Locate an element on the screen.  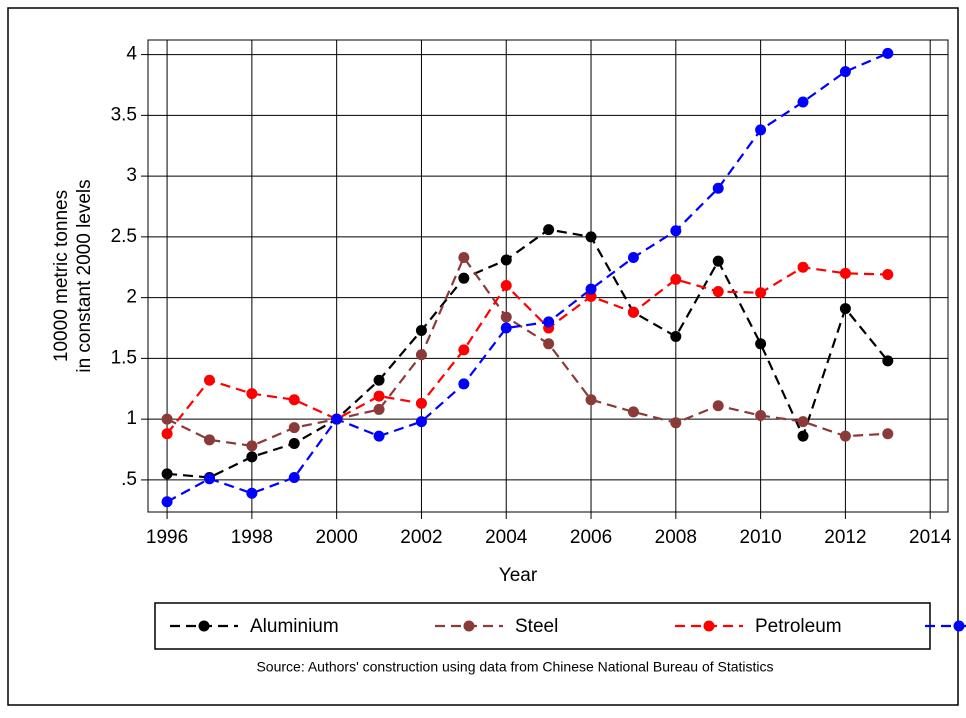
y-axis-label: in constant 2000 levels is located at coordinates (84, 275).